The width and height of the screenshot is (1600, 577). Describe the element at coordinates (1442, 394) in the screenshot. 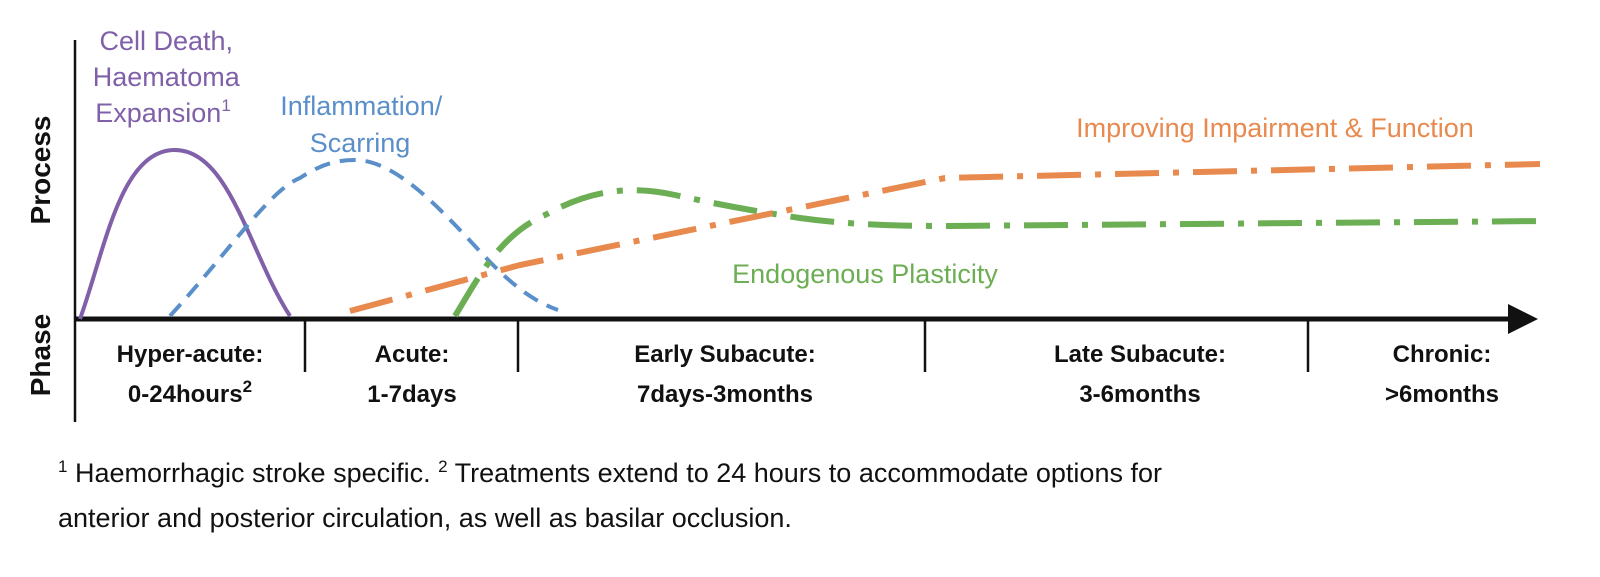

I see `phase-chronic-range: >6months` at that location.